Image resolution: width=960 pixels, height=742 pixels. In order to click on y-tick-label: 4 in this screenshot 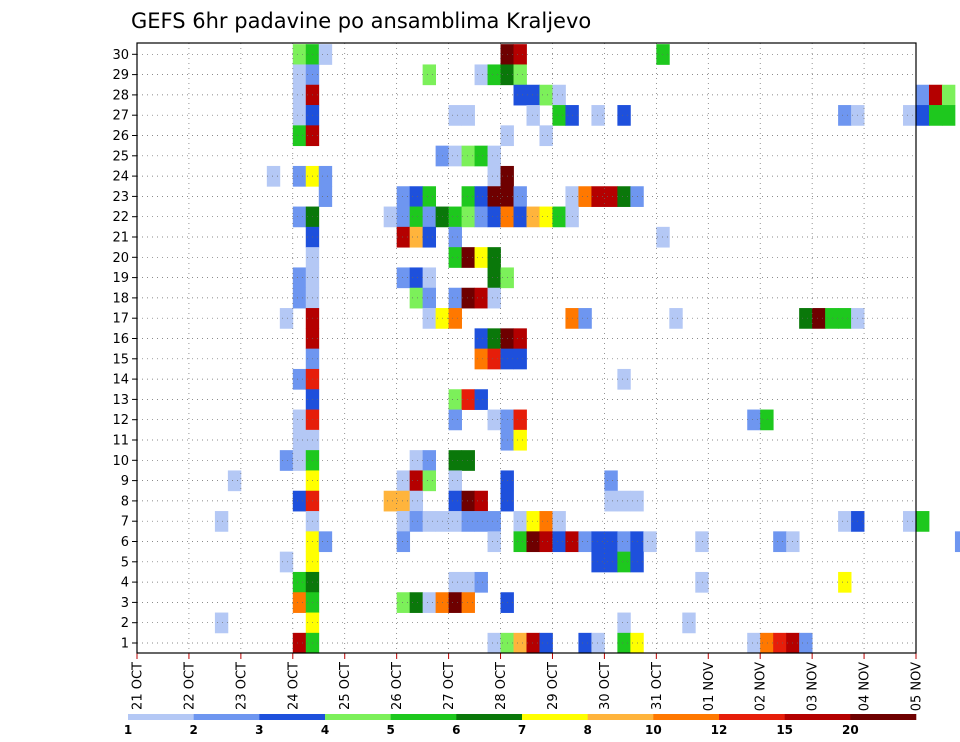, I will do `click(125, 583)`.